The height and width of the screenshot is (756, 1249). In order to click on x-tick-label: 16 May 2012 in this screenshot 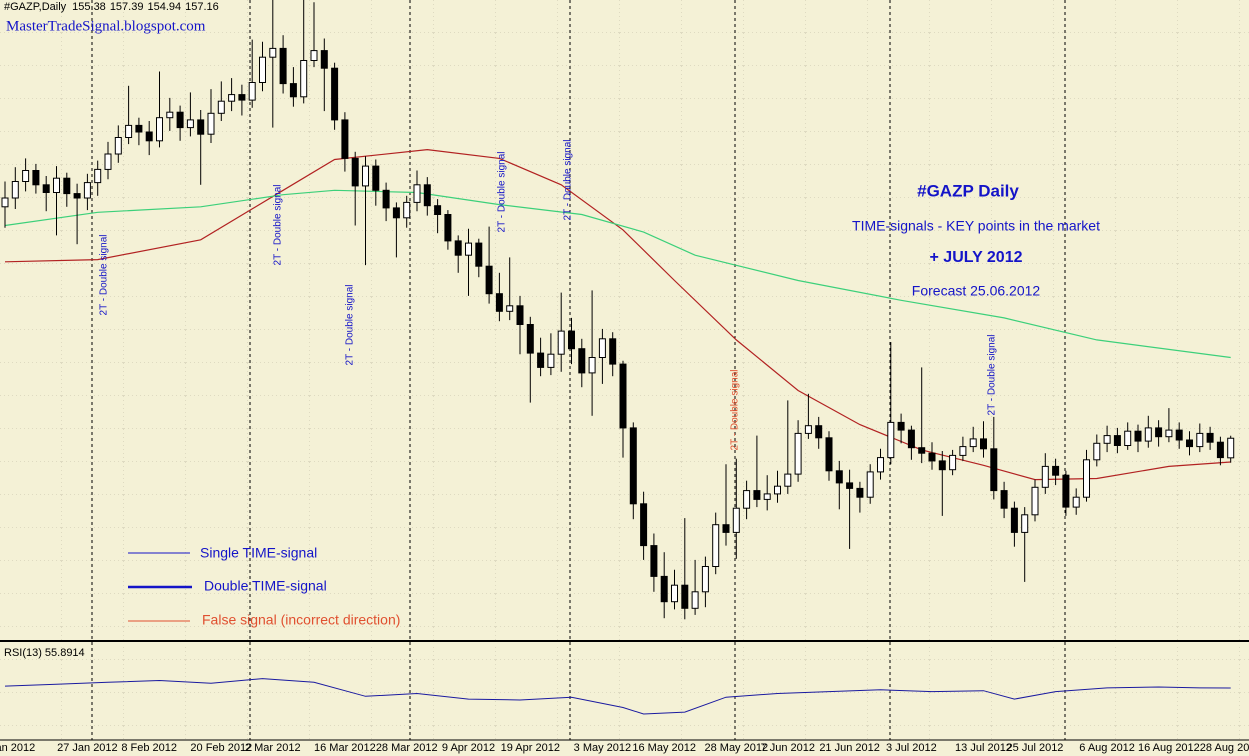, I will do `click(664, 748)`.